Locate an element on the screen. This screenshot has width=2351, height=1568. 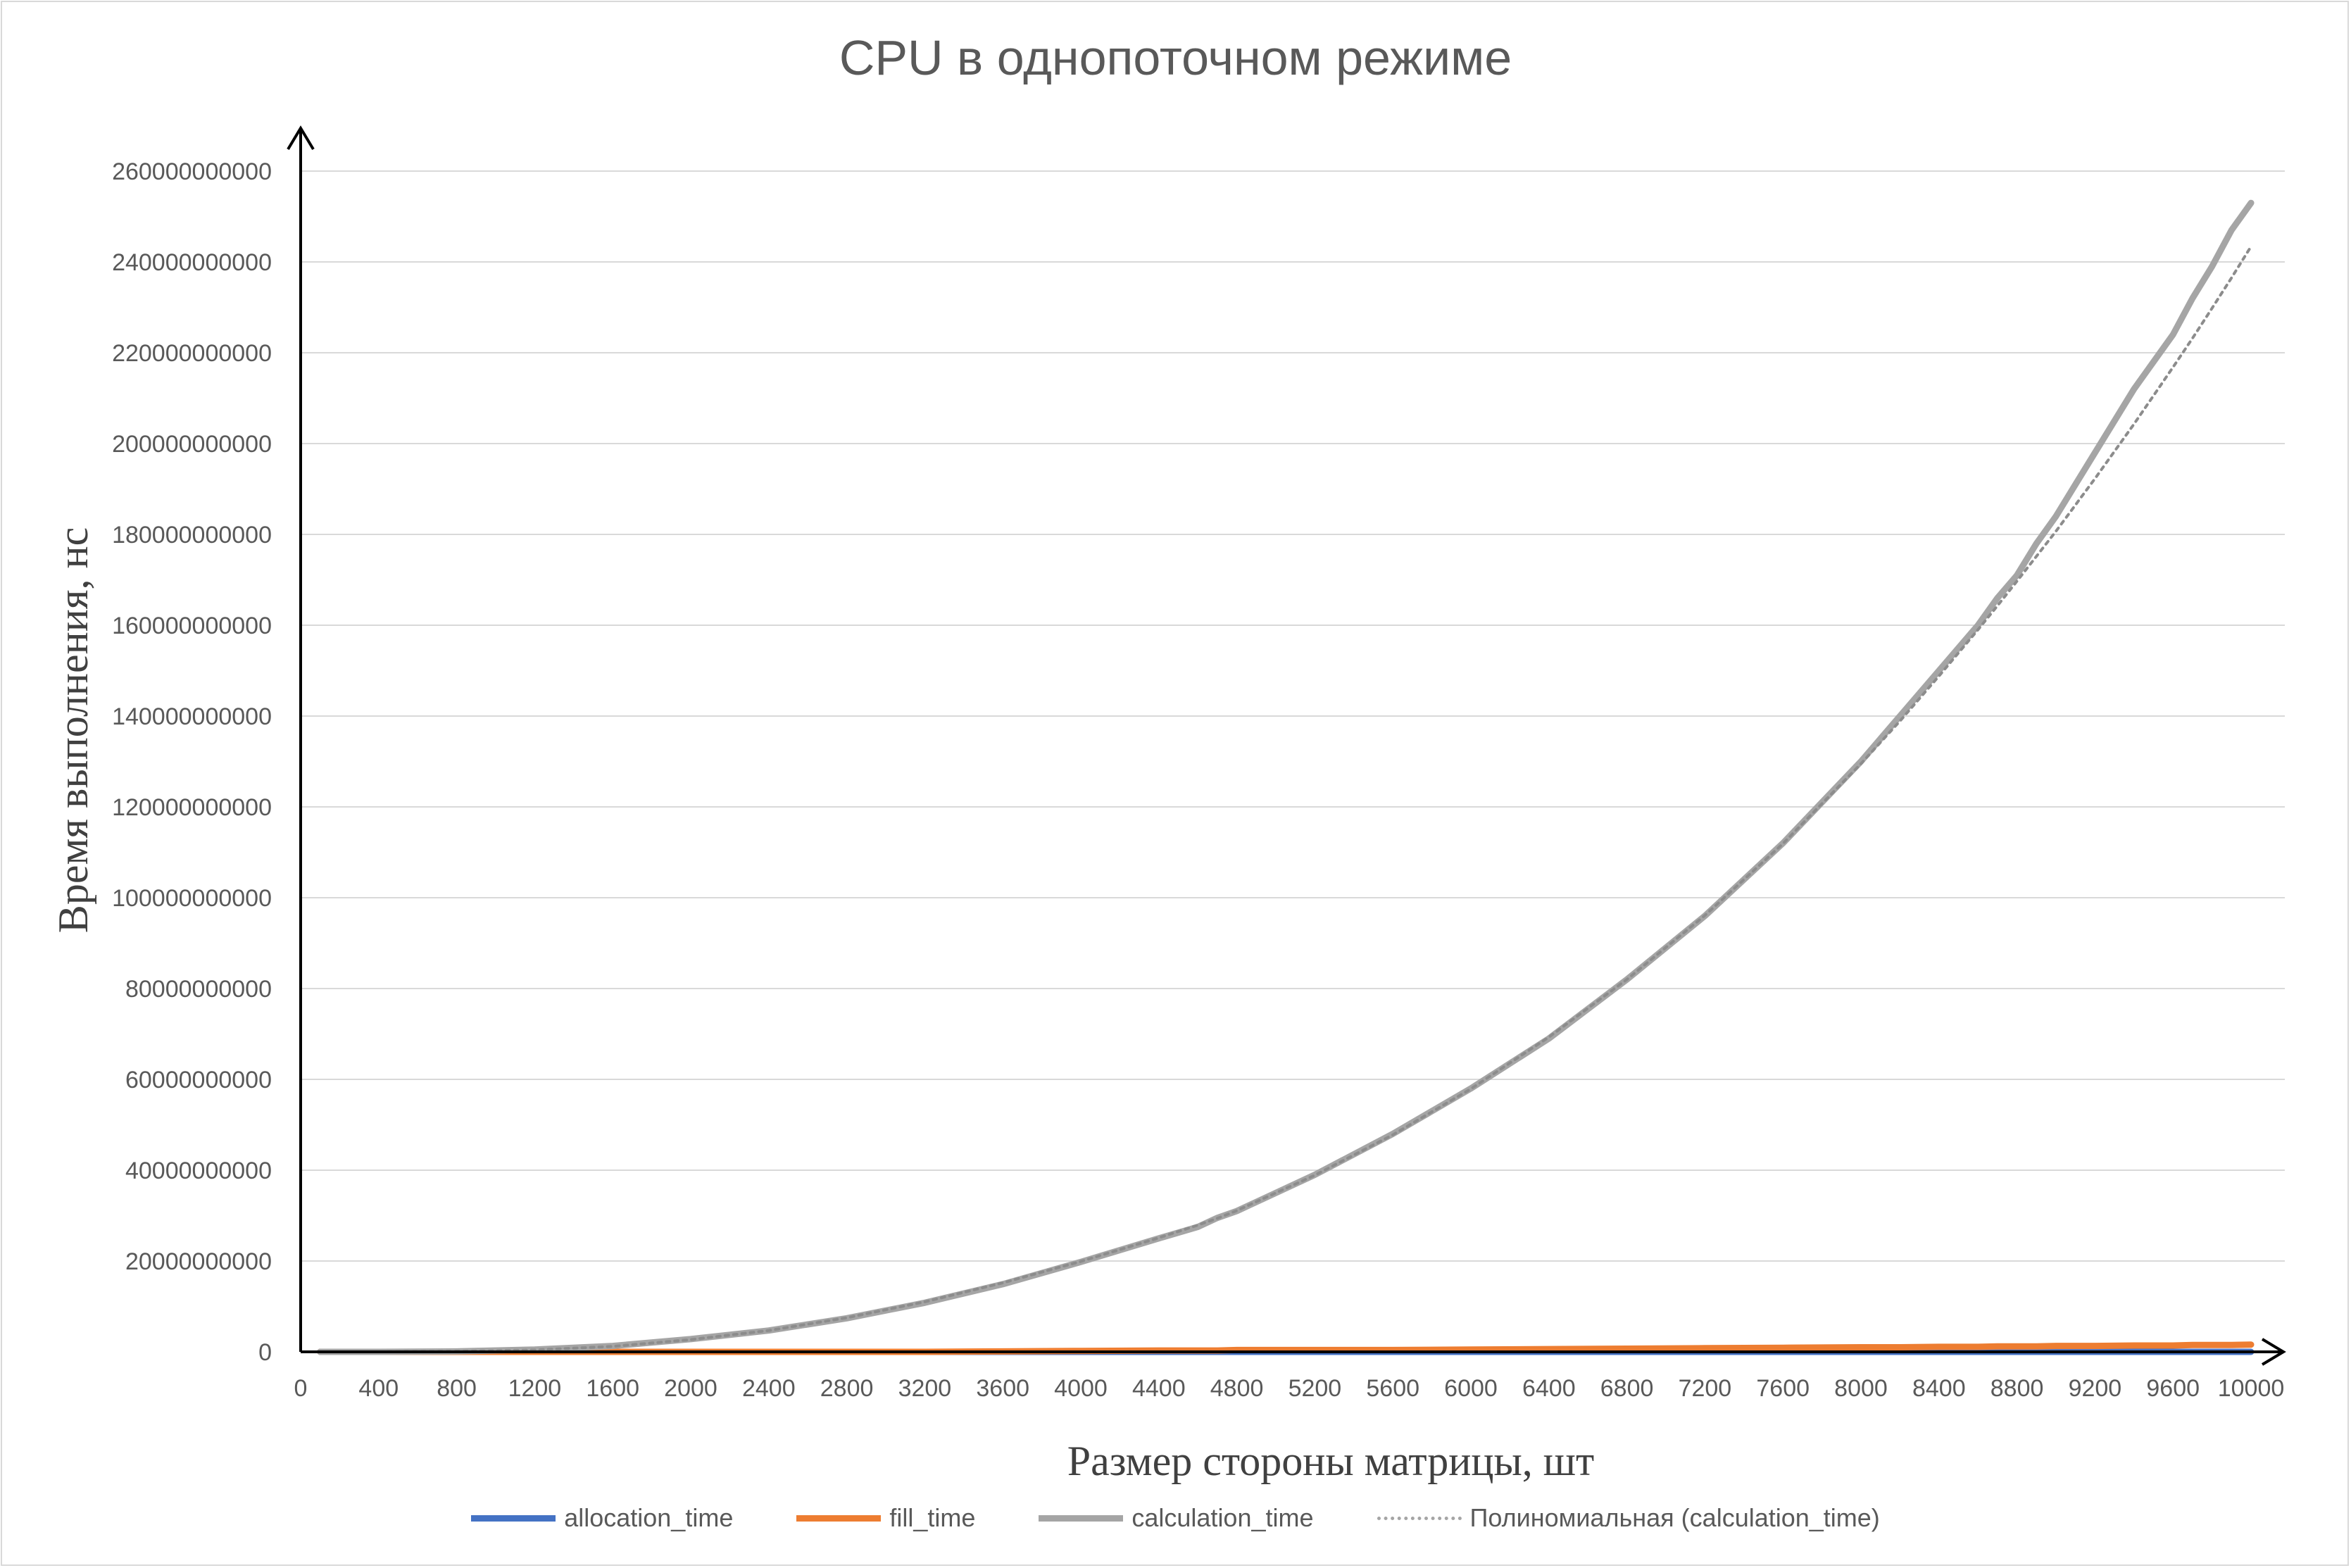
x-tick-label: 3600 is located at coordinates (1002, 1388).